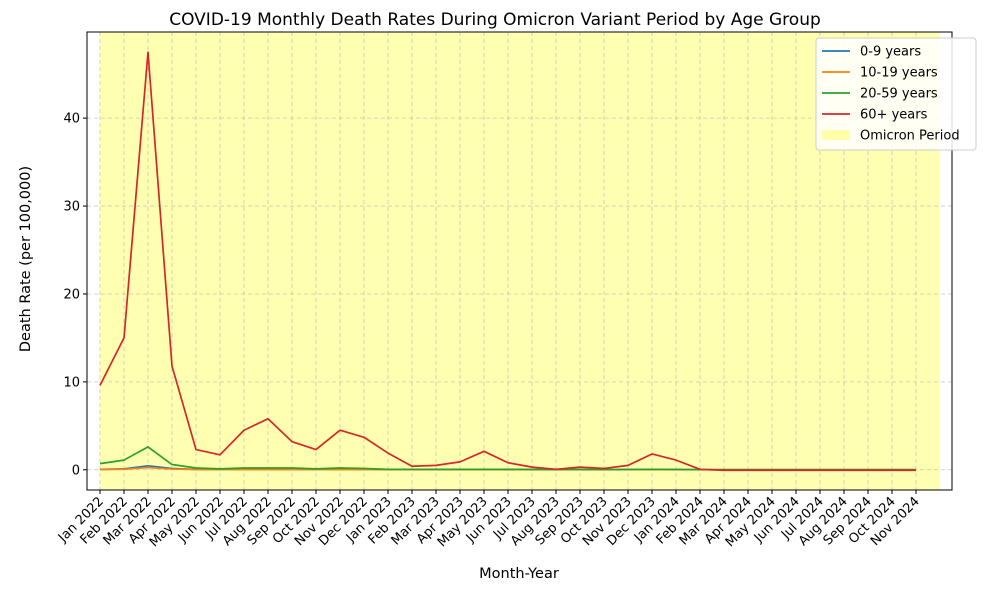  I want to click on y-tick-label: 40, so click(71, 119).